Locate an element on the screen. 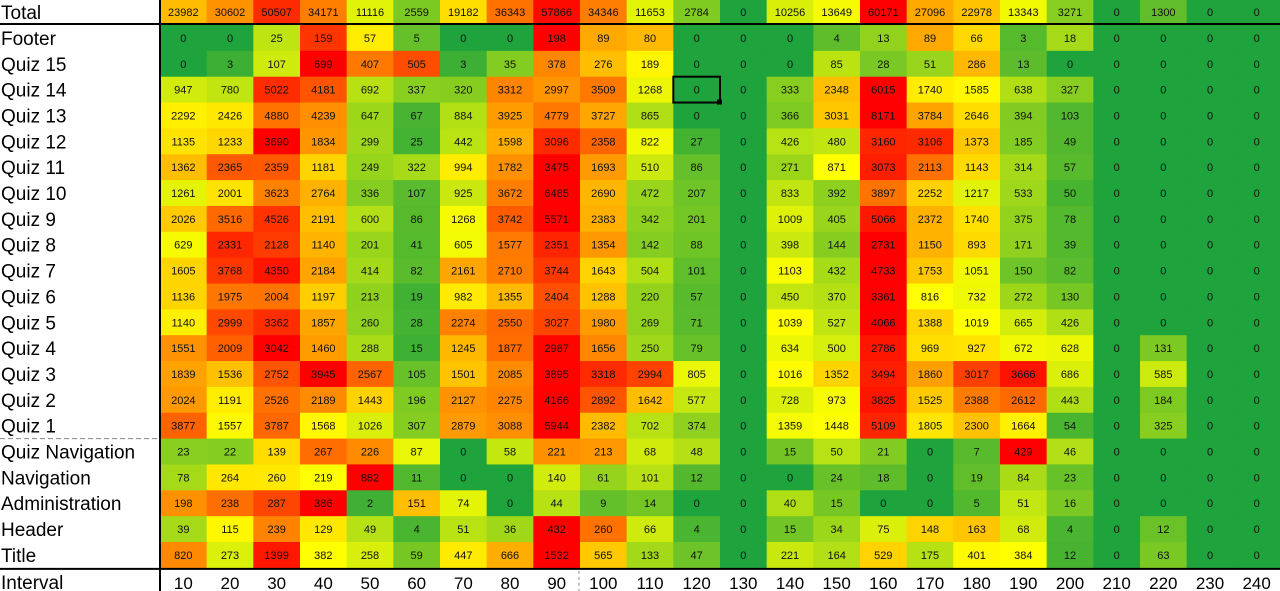  fill-handle is located at coordinates (719, 102).